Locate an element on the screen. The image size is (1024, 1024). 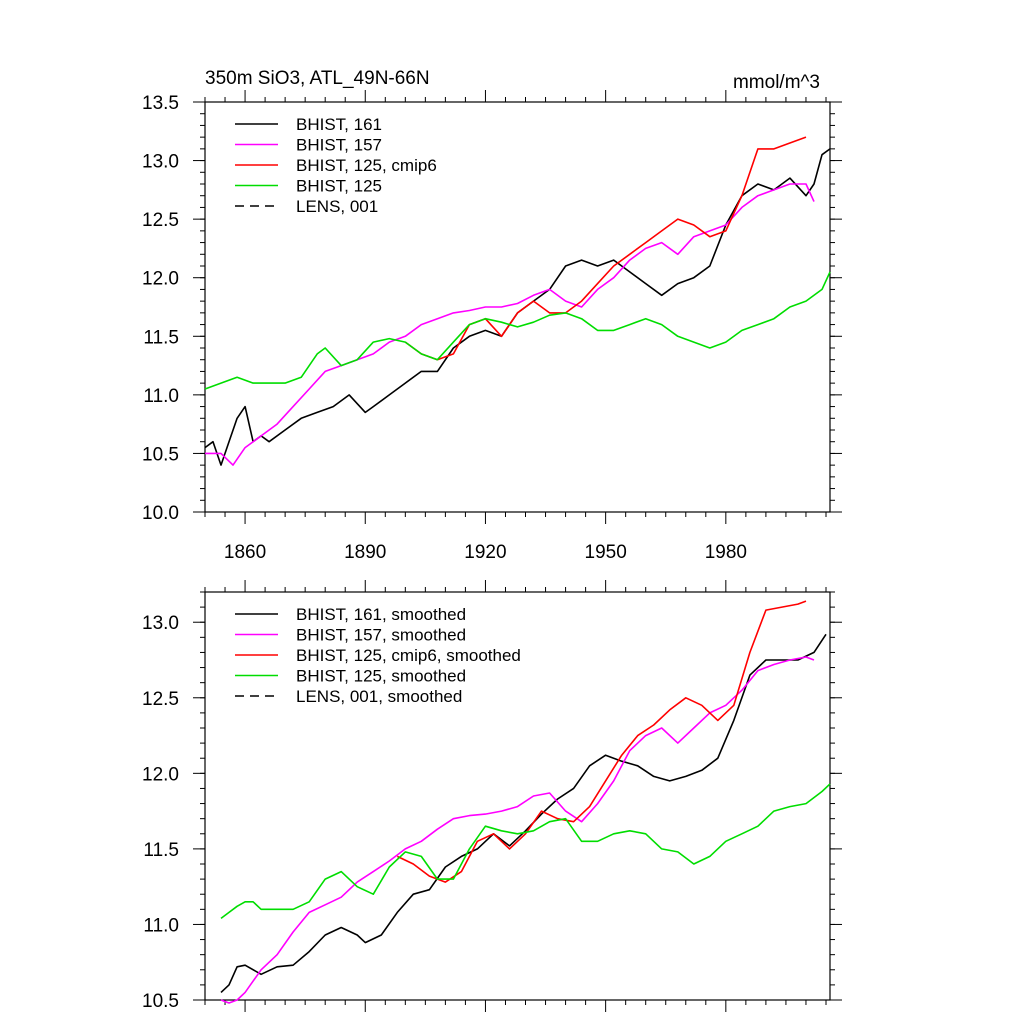
legend-label: BHIST, 125, cmip6, smoothed is located at coordinates (408, 655).